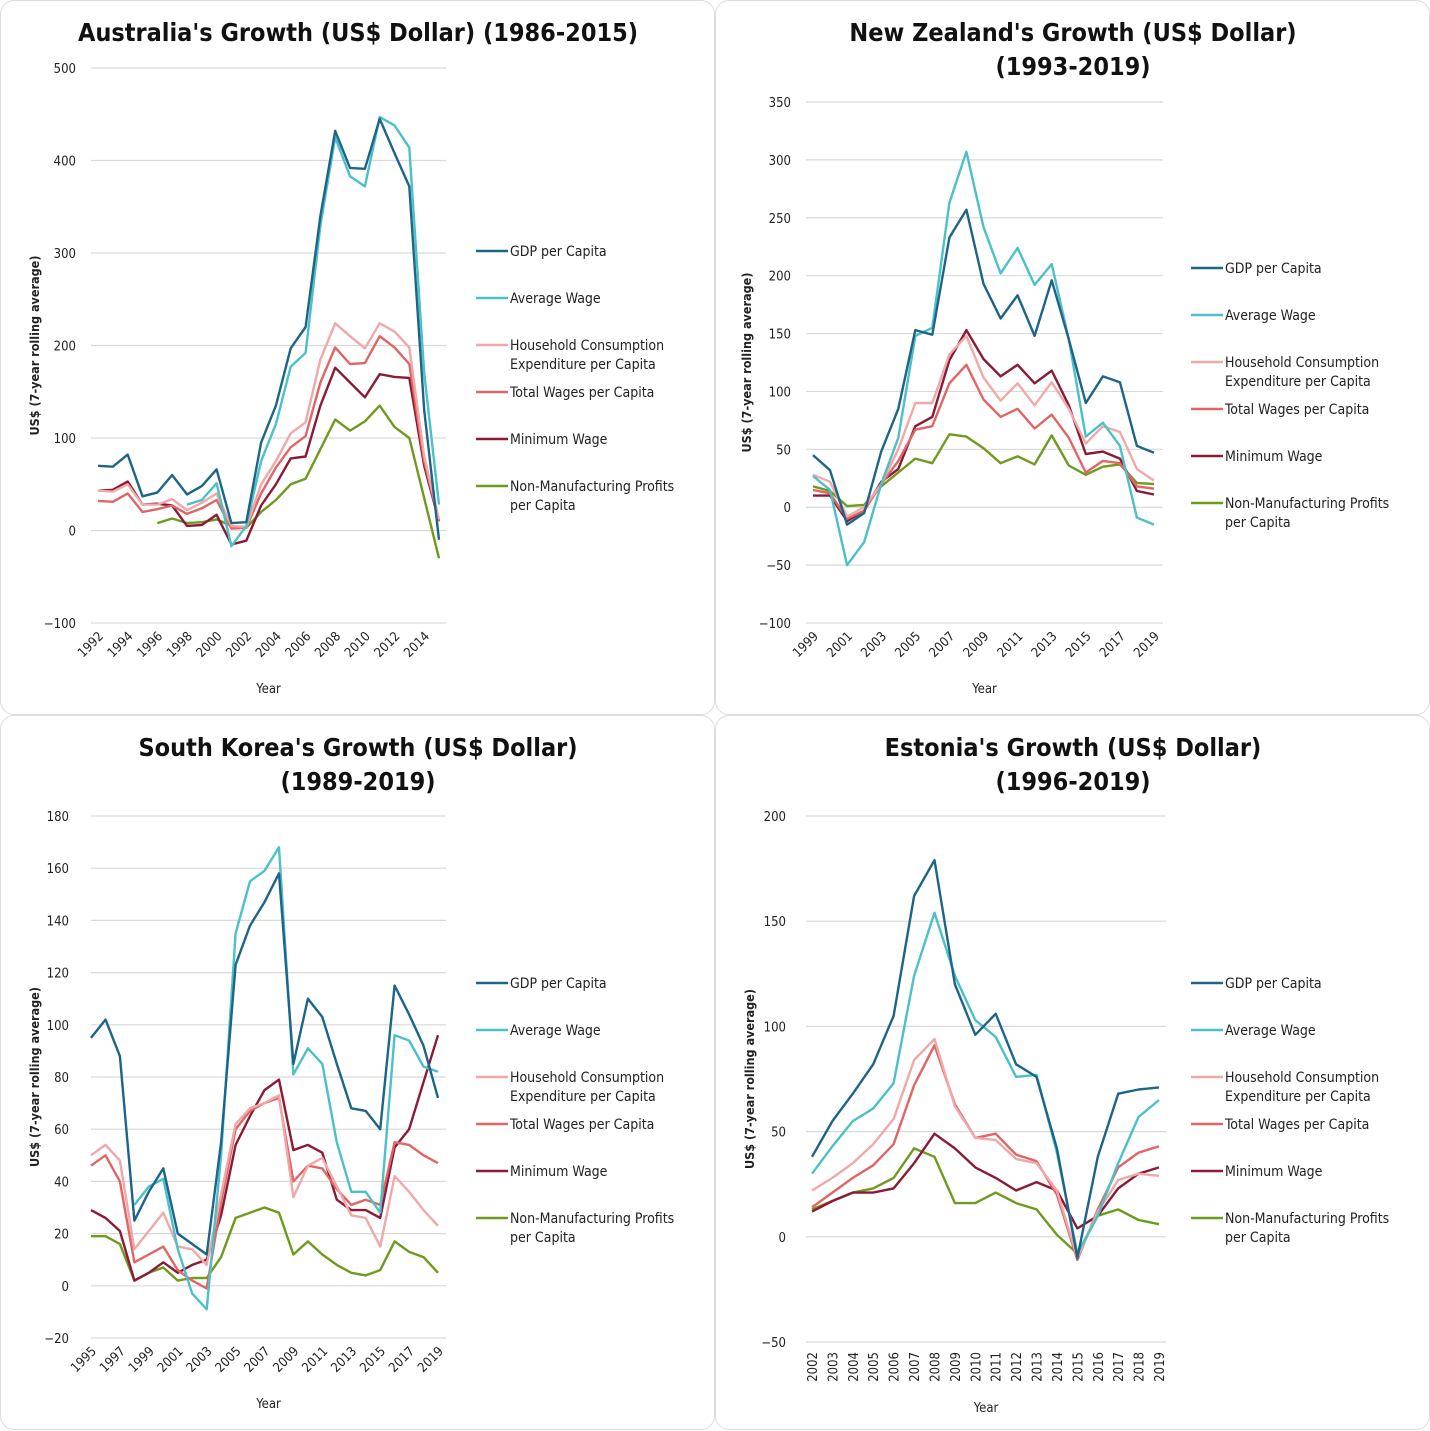  What do you see at coordinates (65, 162) in the screenshot?
I see `y-tick-label: 400` at bounding box center [65, 162].